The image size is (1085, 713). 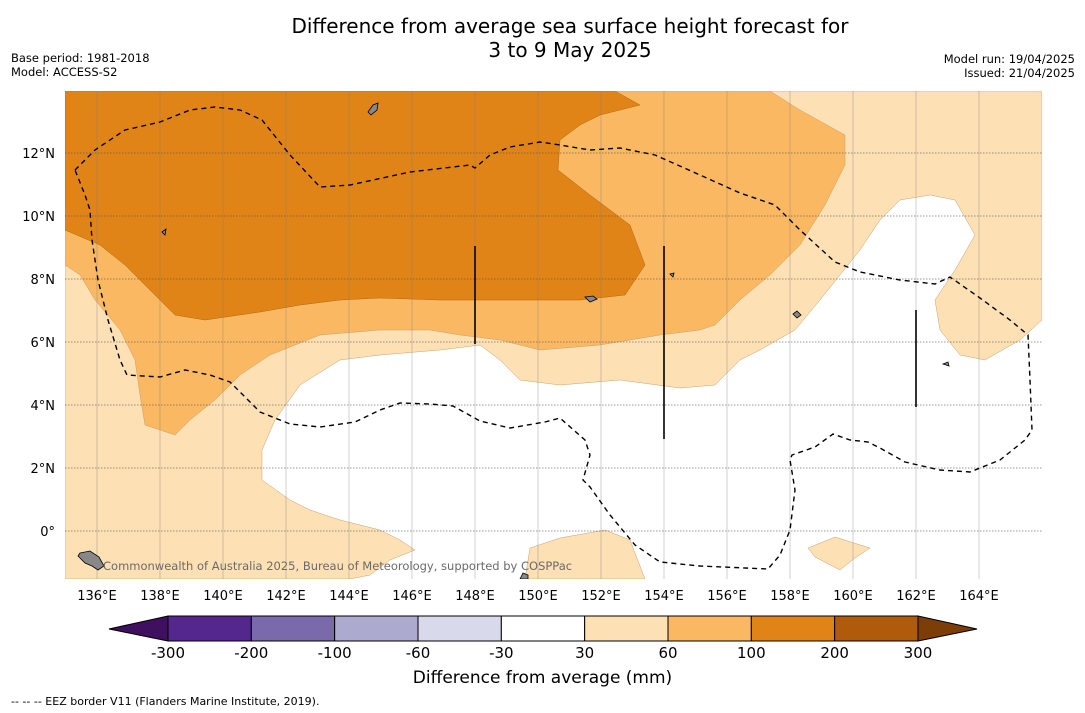 I want to click on colorbar-ticks: -300 -200 -100 -60 -30 30 60 100 200 300, so click(x=541, y=653).